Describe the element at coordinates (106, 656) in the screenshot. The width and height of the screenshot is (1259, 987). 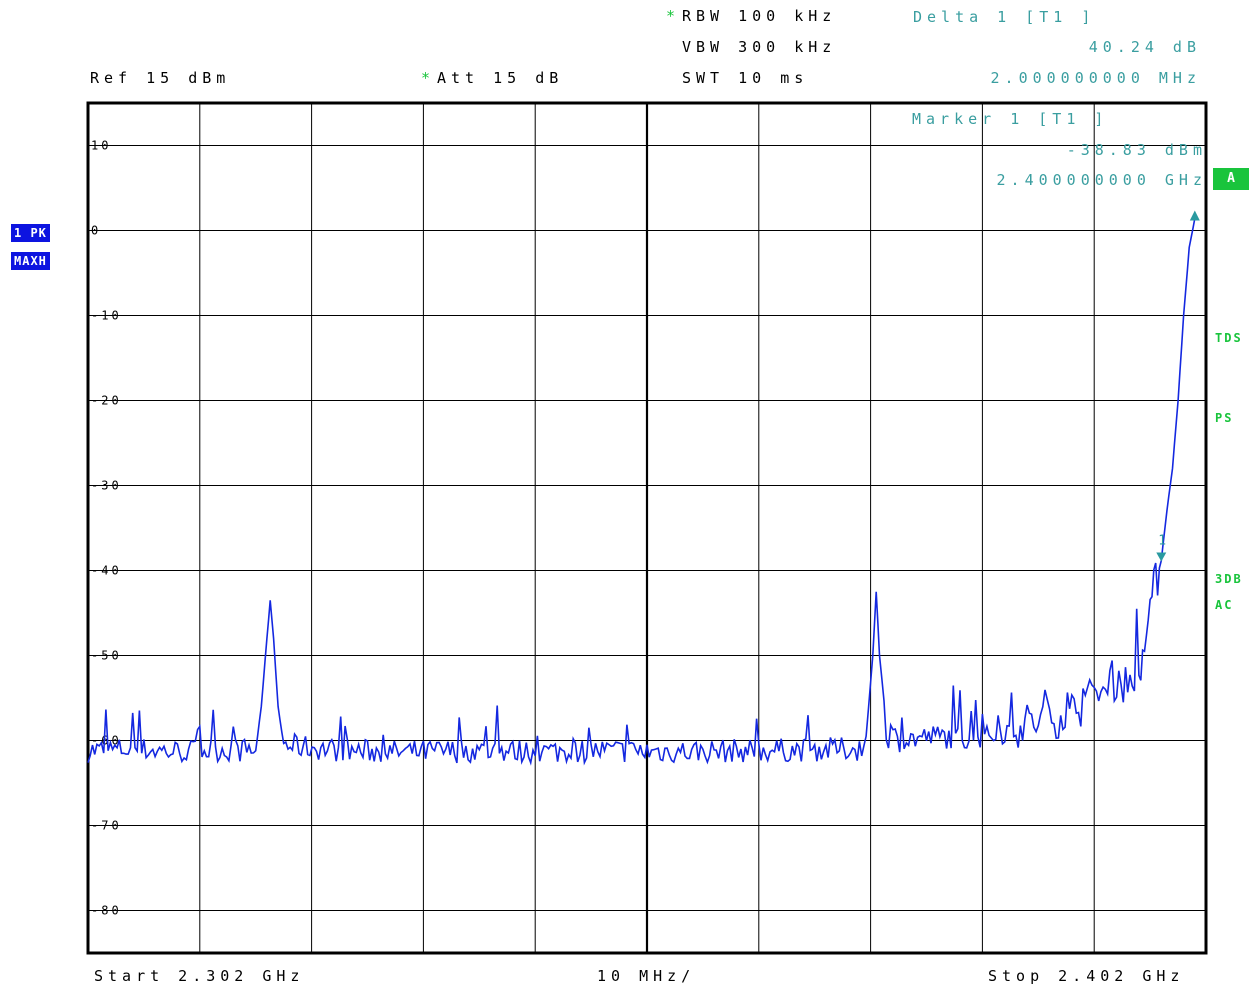
I see `y-tick-label: -50` at that location.